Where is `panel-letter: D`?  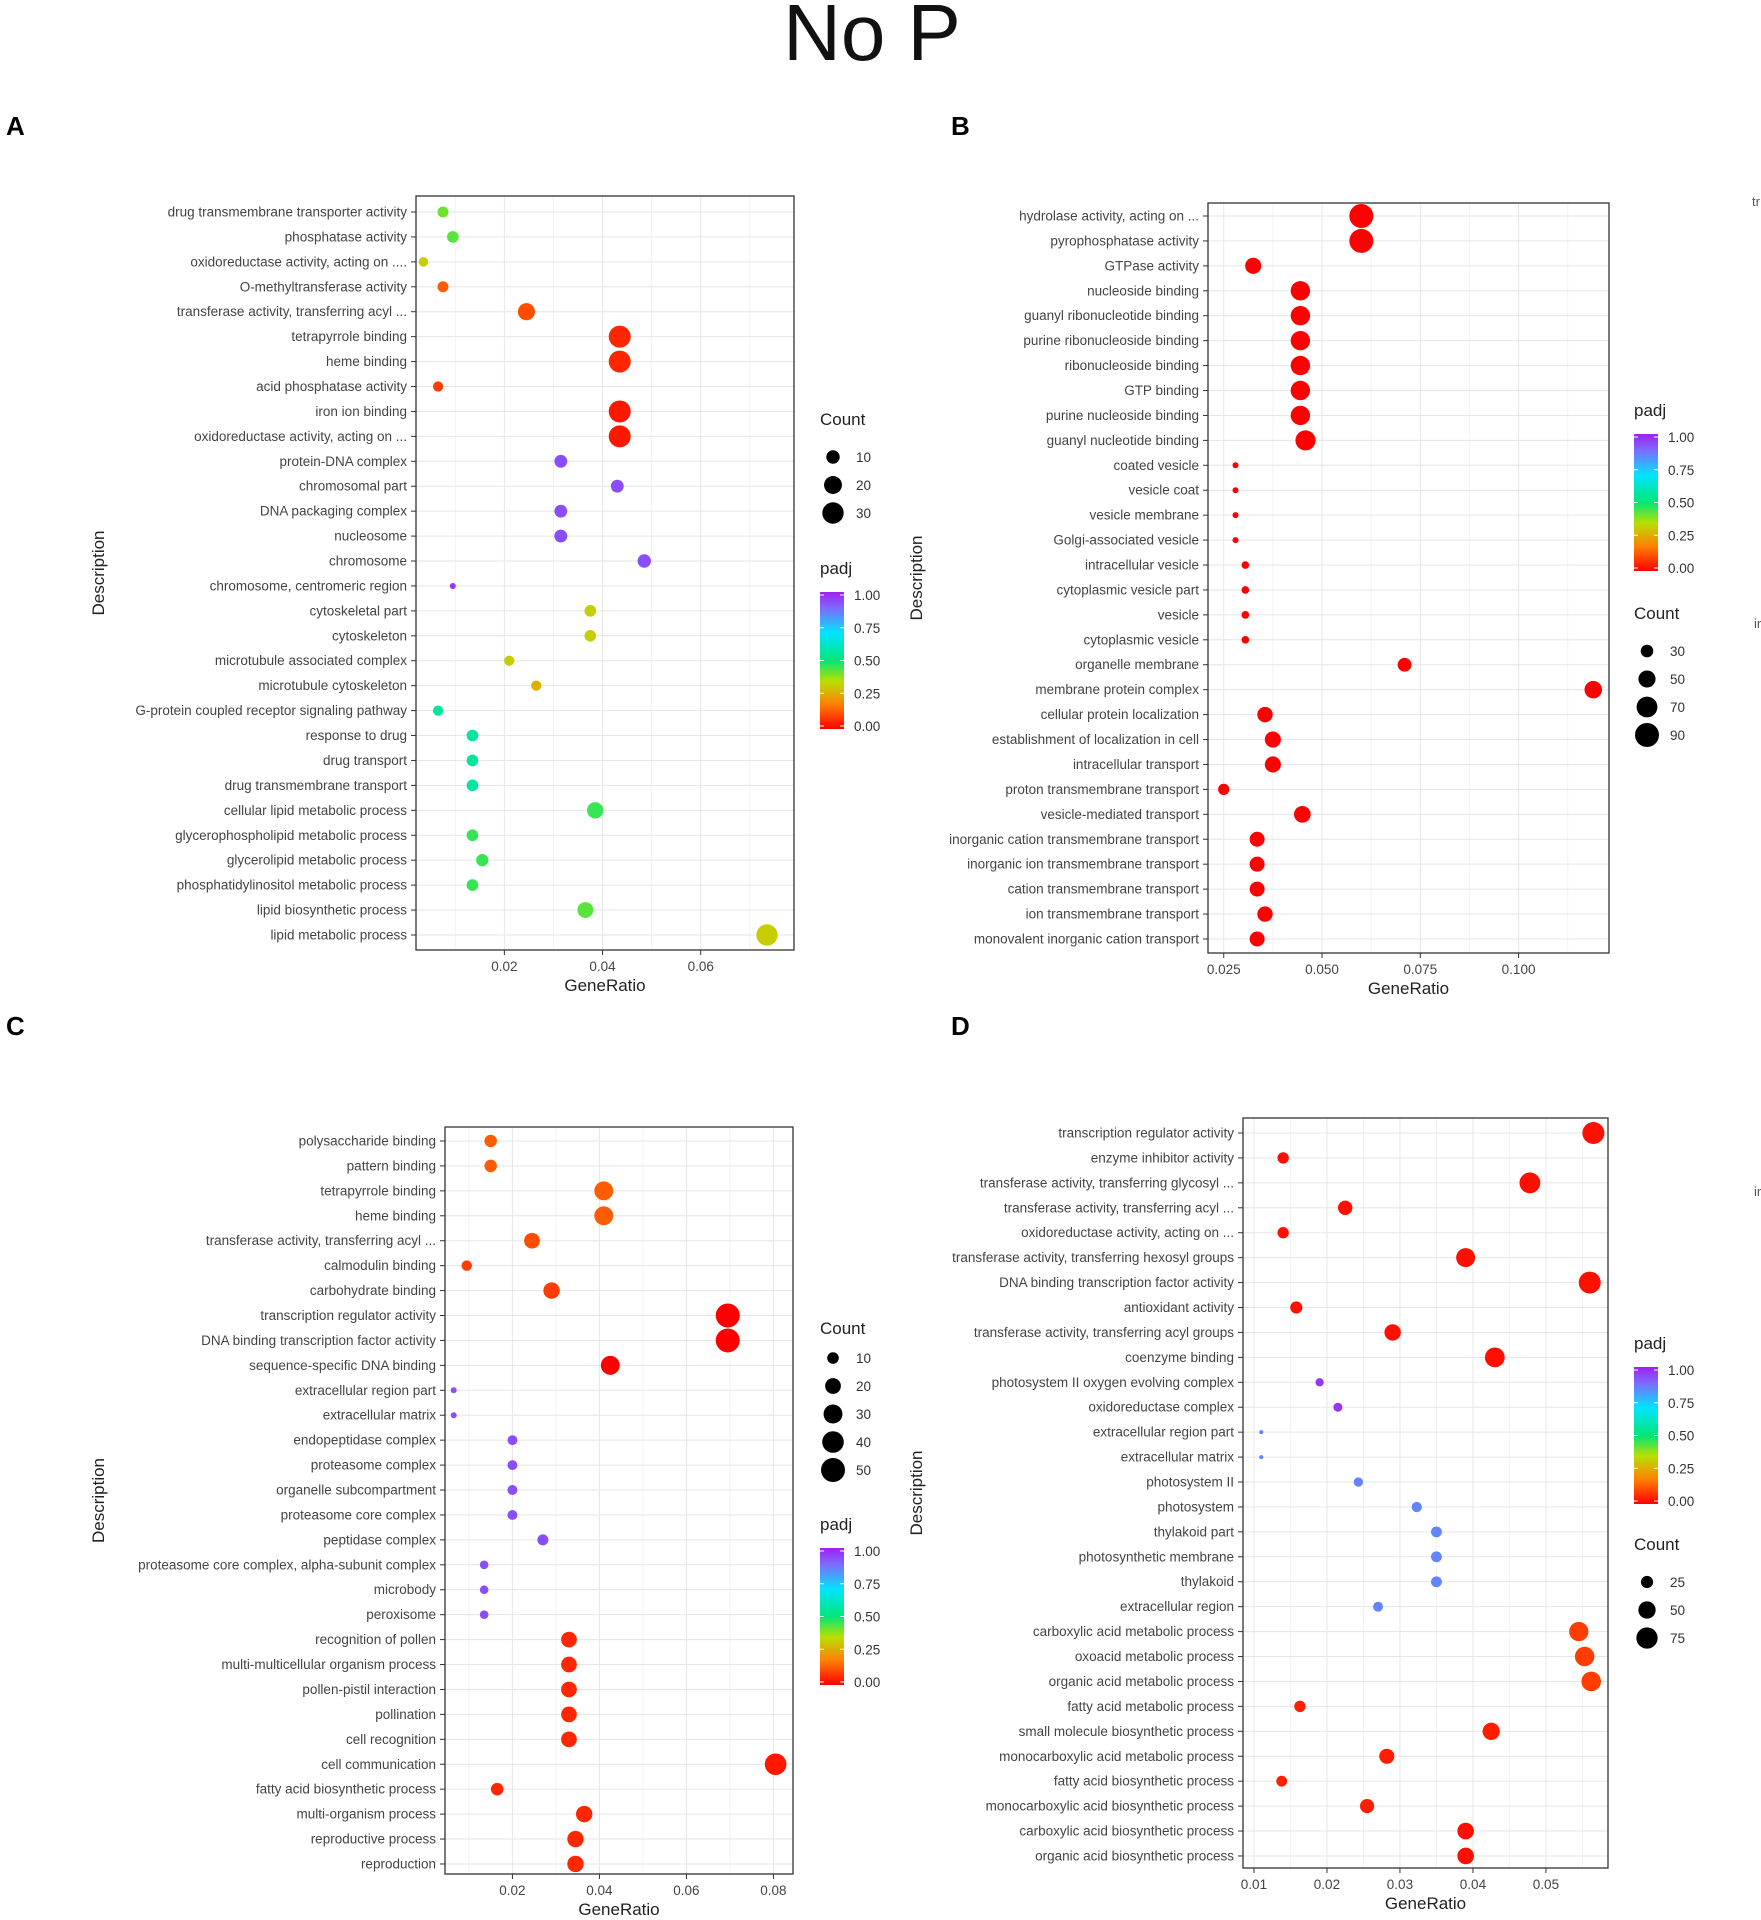 panel-letter: D is located at coordinates (960, 1026).